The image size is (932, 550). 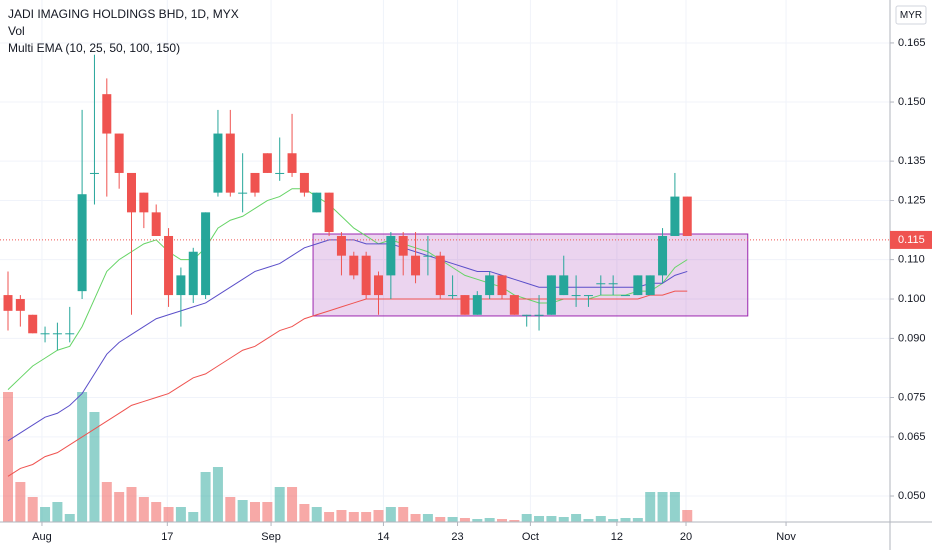 What do you see at coordinates (167, 537) in the screenshot?
I see `x-tick-label: 17` at bounding box center [167, 537].